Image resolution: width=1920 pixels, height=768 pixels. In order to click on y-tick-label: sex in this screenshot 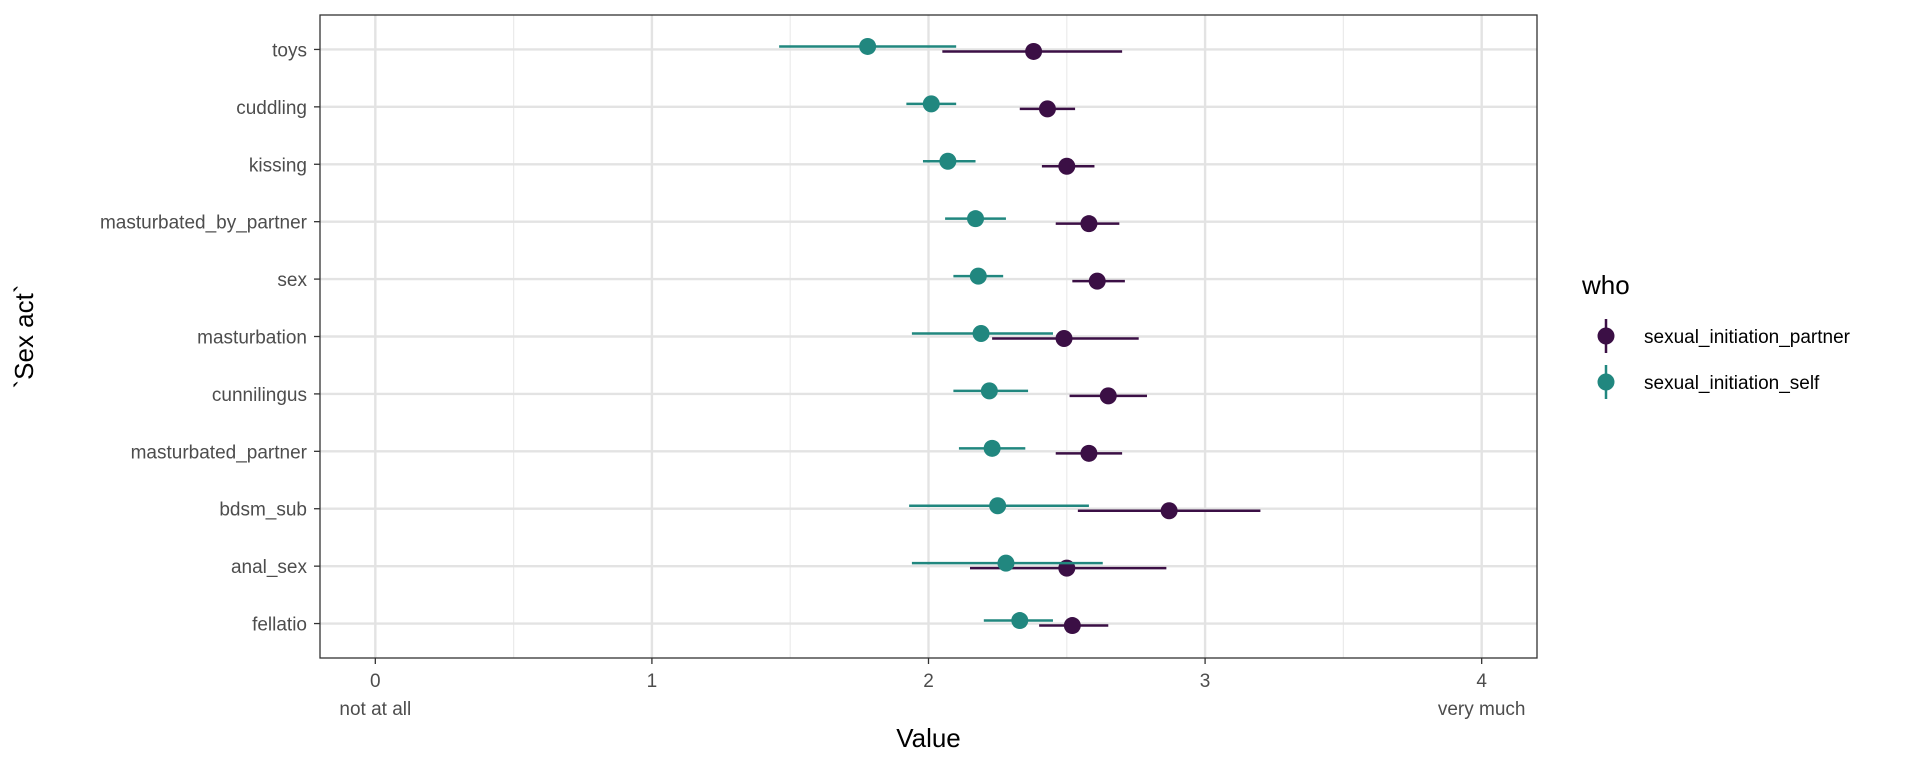, I will do `click(292, 280)`.